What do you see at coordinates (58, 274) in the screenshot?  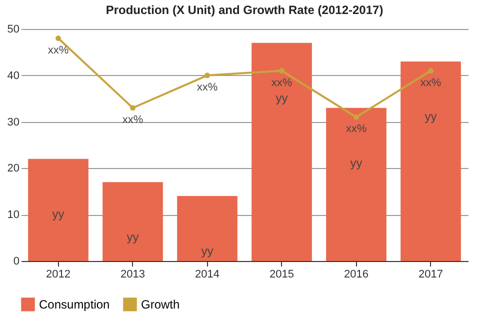 I see `x-tick-label: 2012` at bounding box center [58, 274].